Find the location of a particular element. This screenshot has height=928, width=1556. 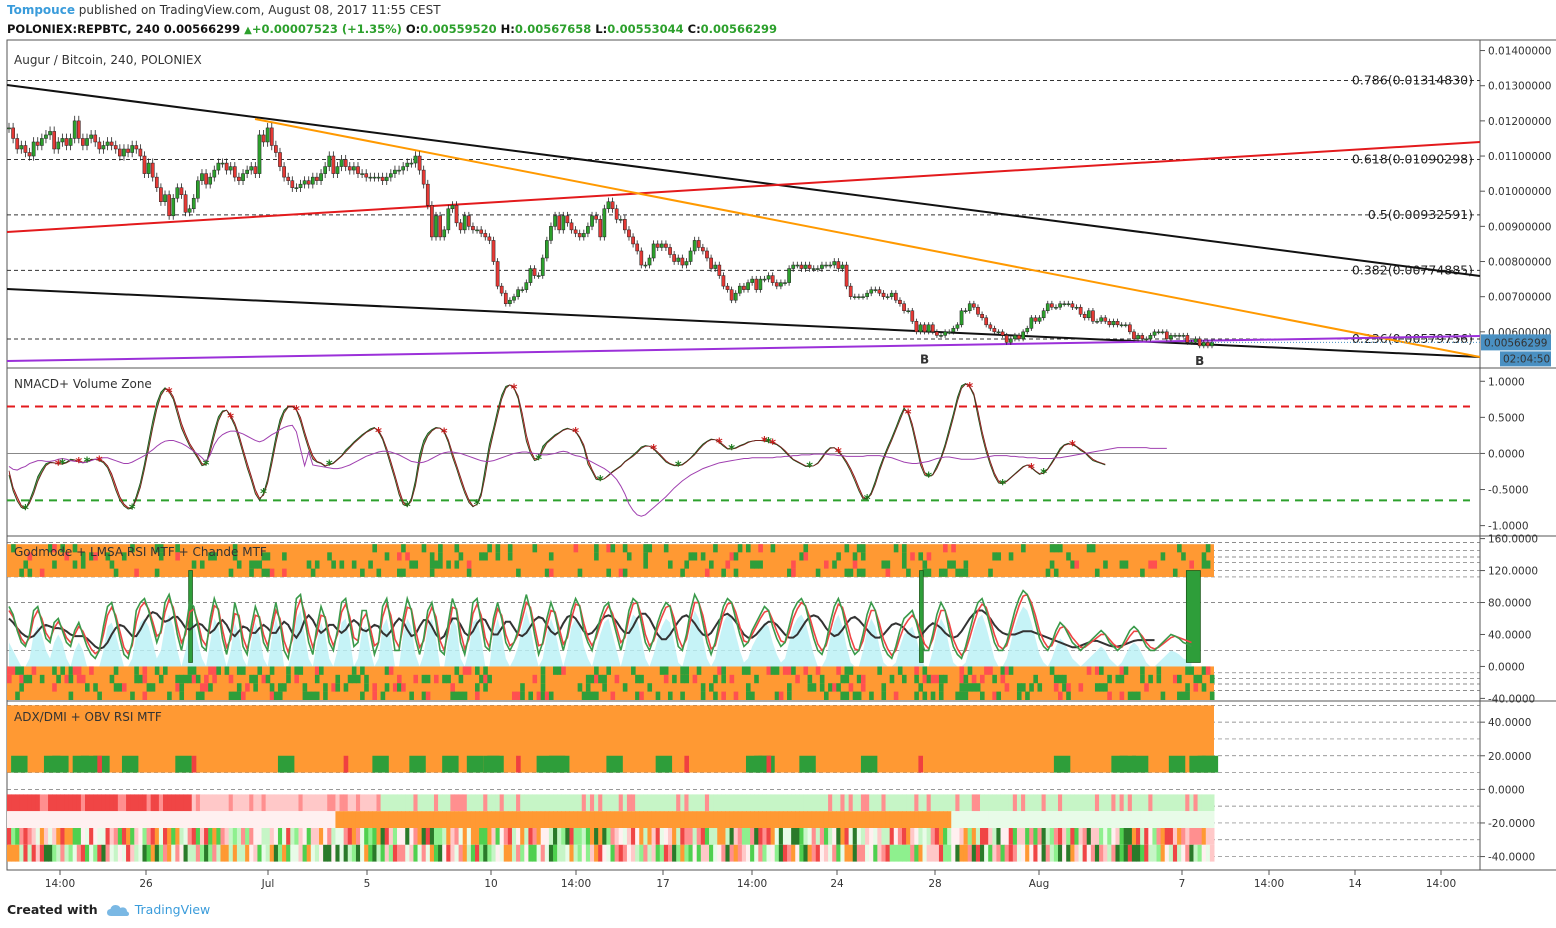

crossover-marker: * is located at coordinates (969, 388).